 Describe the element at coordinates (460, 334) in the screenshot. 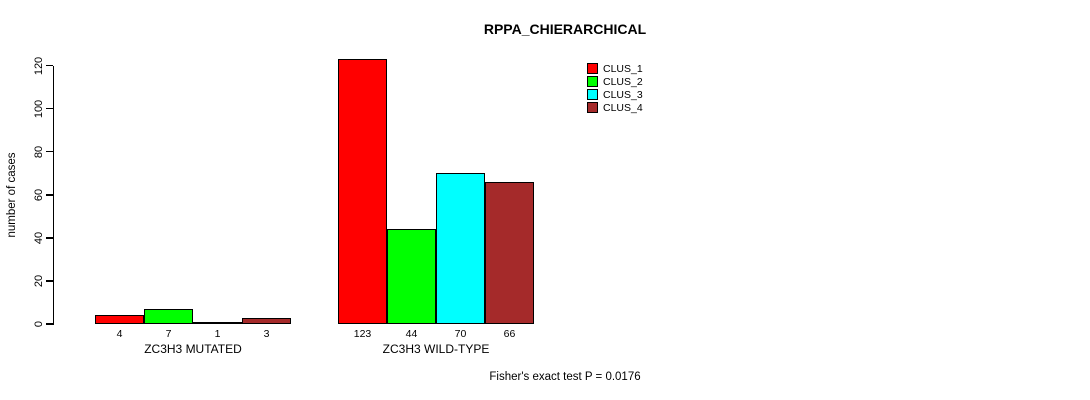

I see `bar-value-label: 70` at that location.